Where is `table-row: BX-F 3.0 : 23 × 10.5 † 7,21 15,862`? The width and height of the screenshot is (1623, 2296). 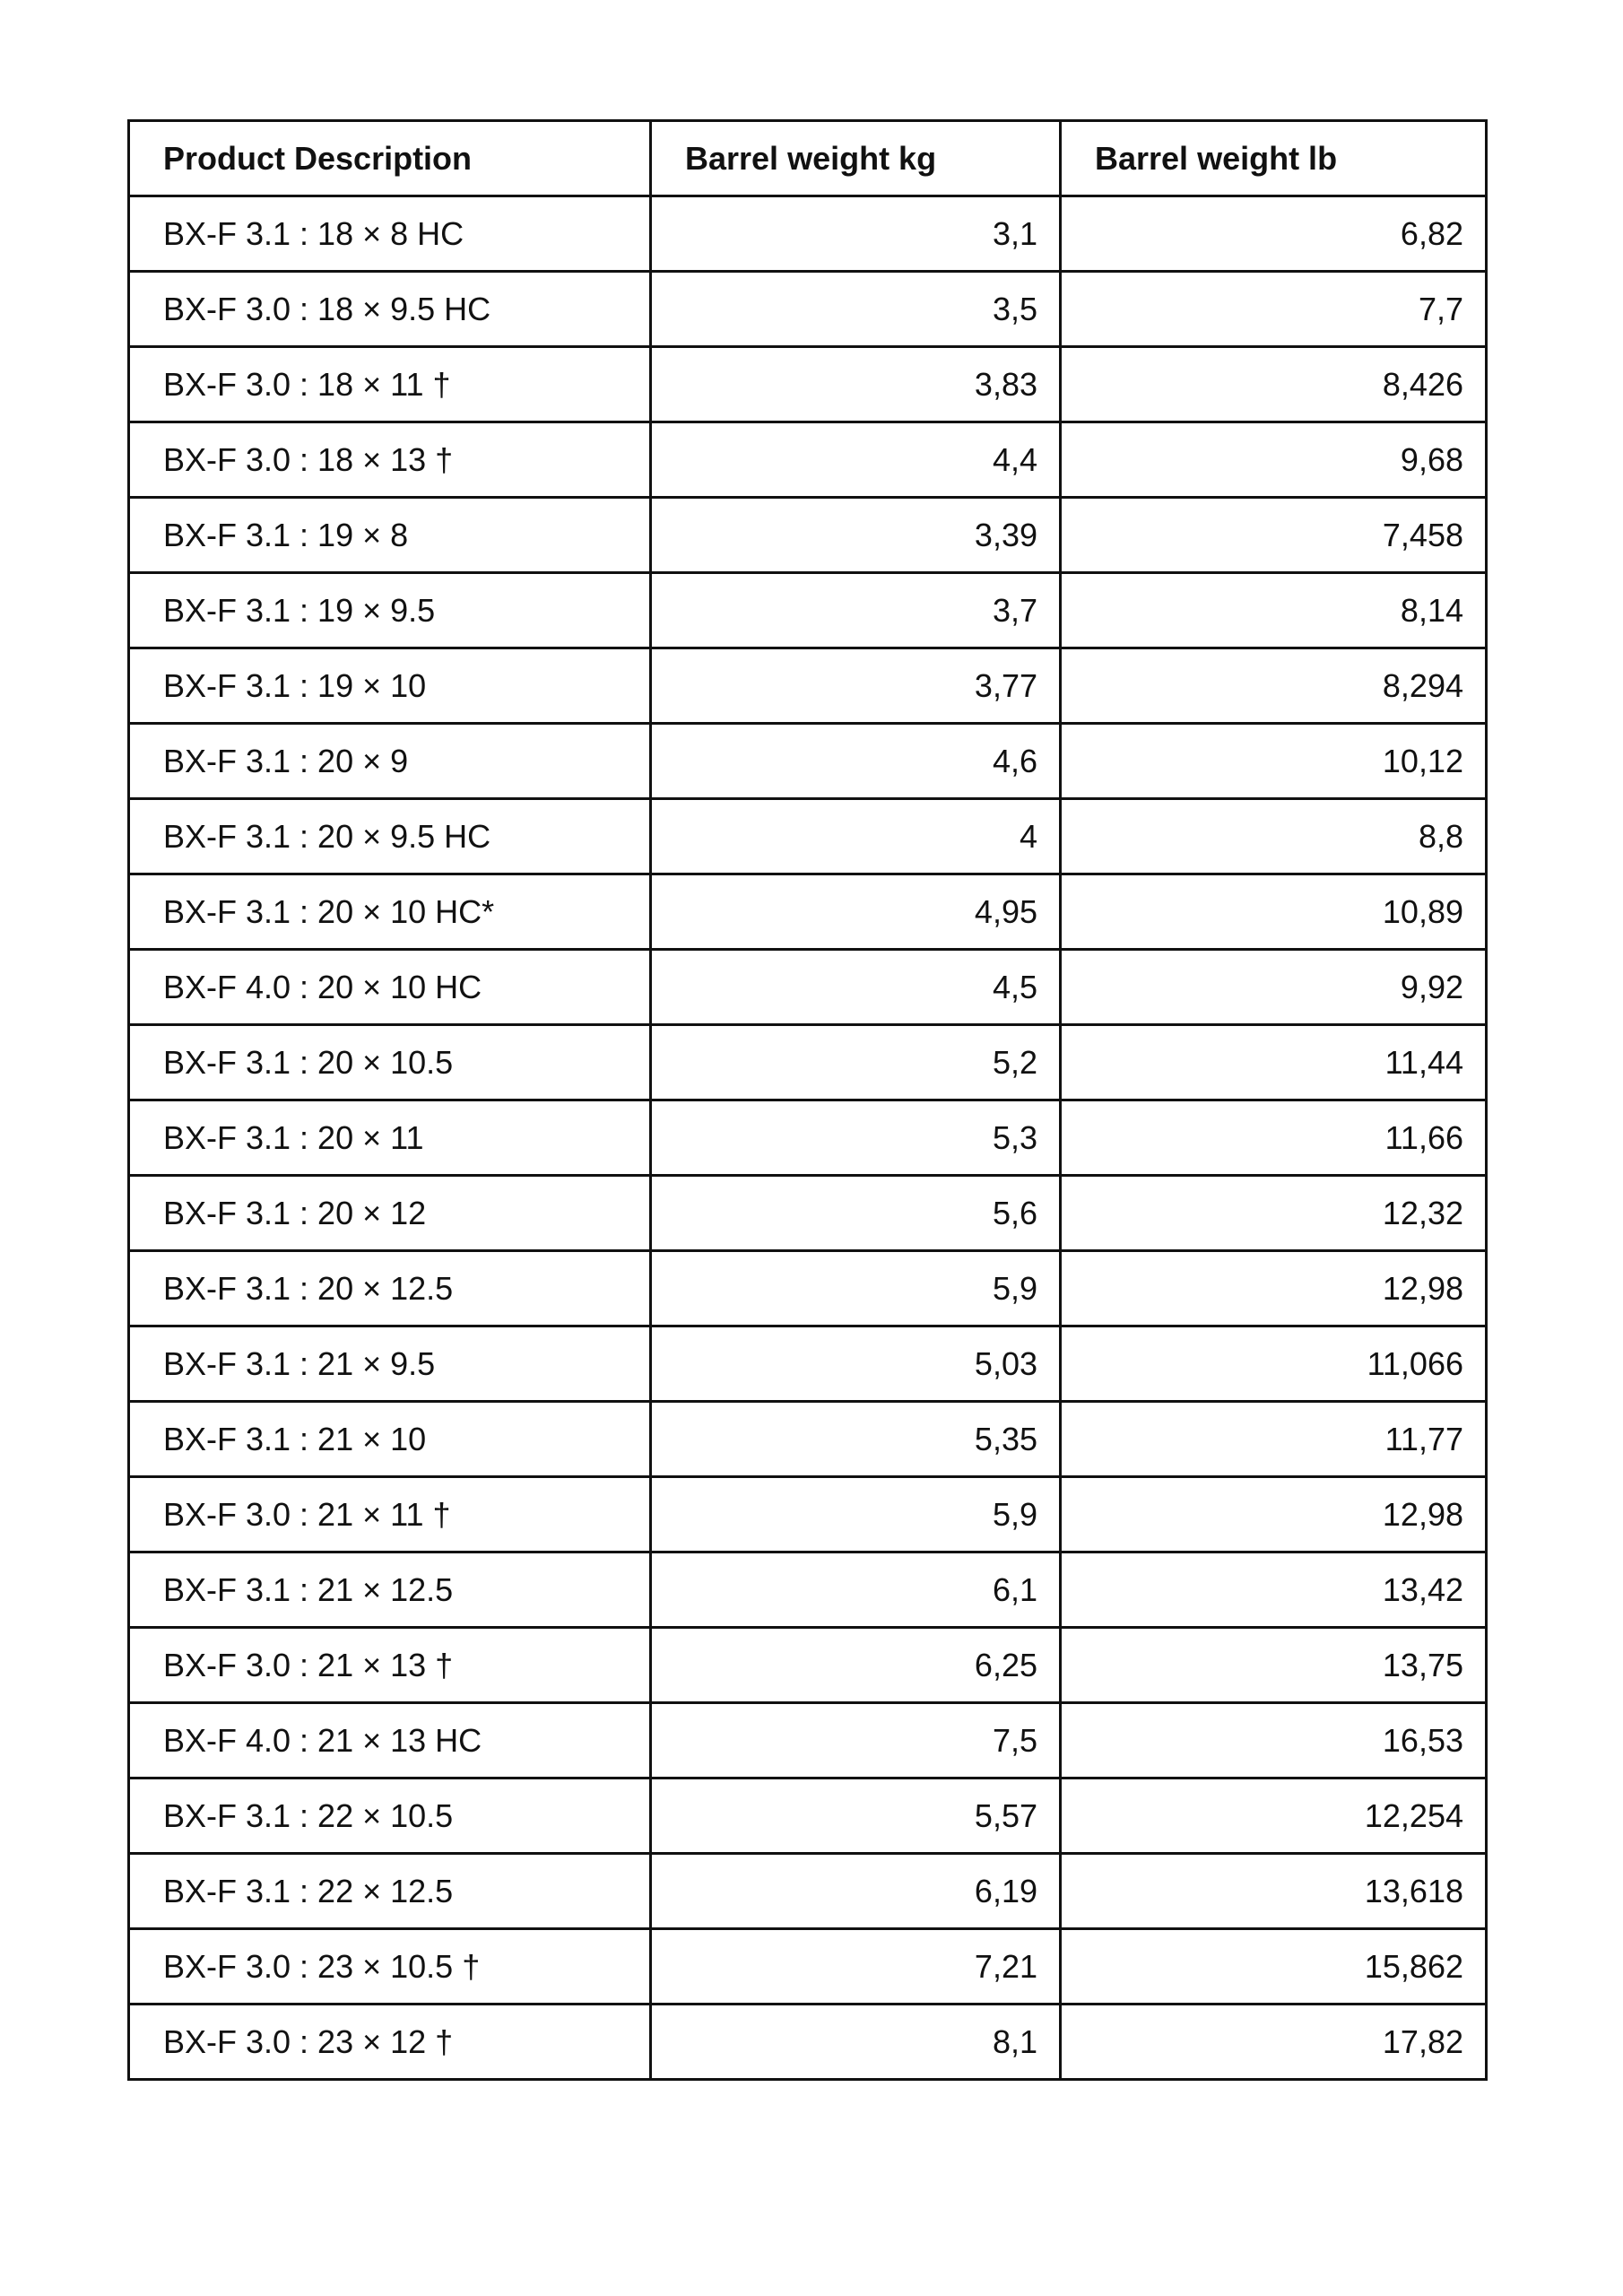 table-row: BX-F 3.0 : 23 × 10.5 † 7,21 15,862 is located at coordinates (807, 1966).